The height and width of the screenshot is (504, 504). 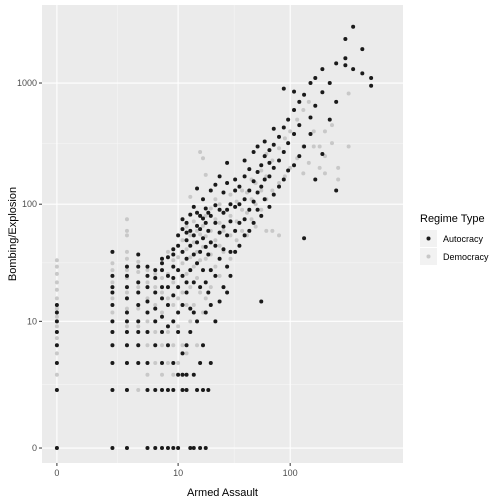 I want to click on y-tick-label: 10, so click(x=32, y=321).